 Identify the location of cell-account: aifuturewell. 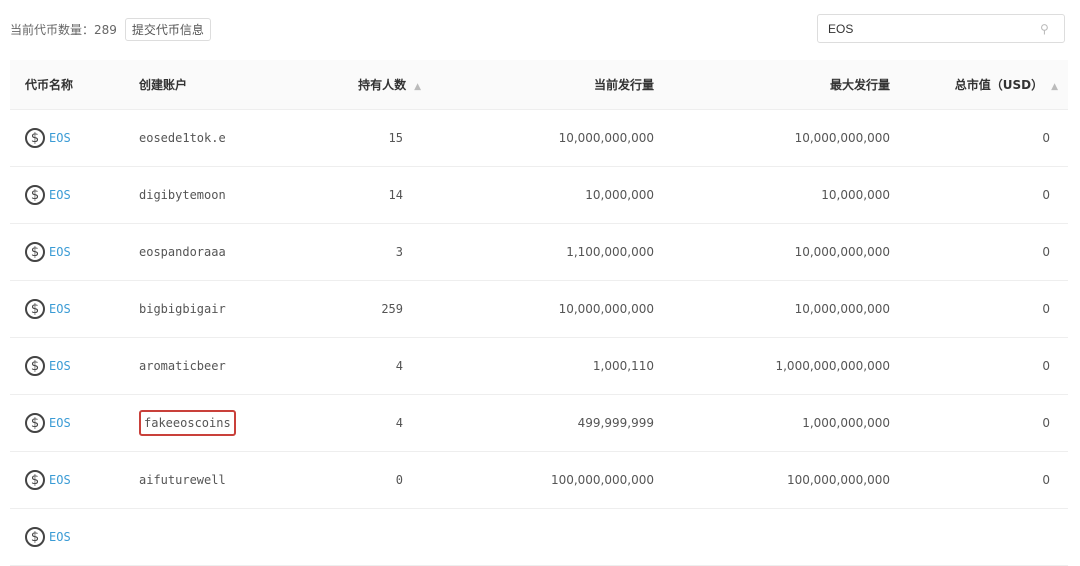
(214, 480).